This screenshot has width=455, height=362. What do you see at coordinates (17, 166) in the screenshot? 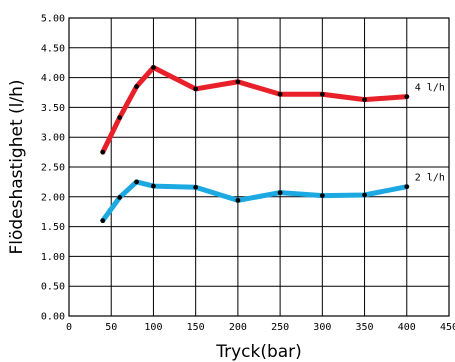
I see `y-axis-label: Flödeshastighet (l/h)` at bounding box center [17, 166].